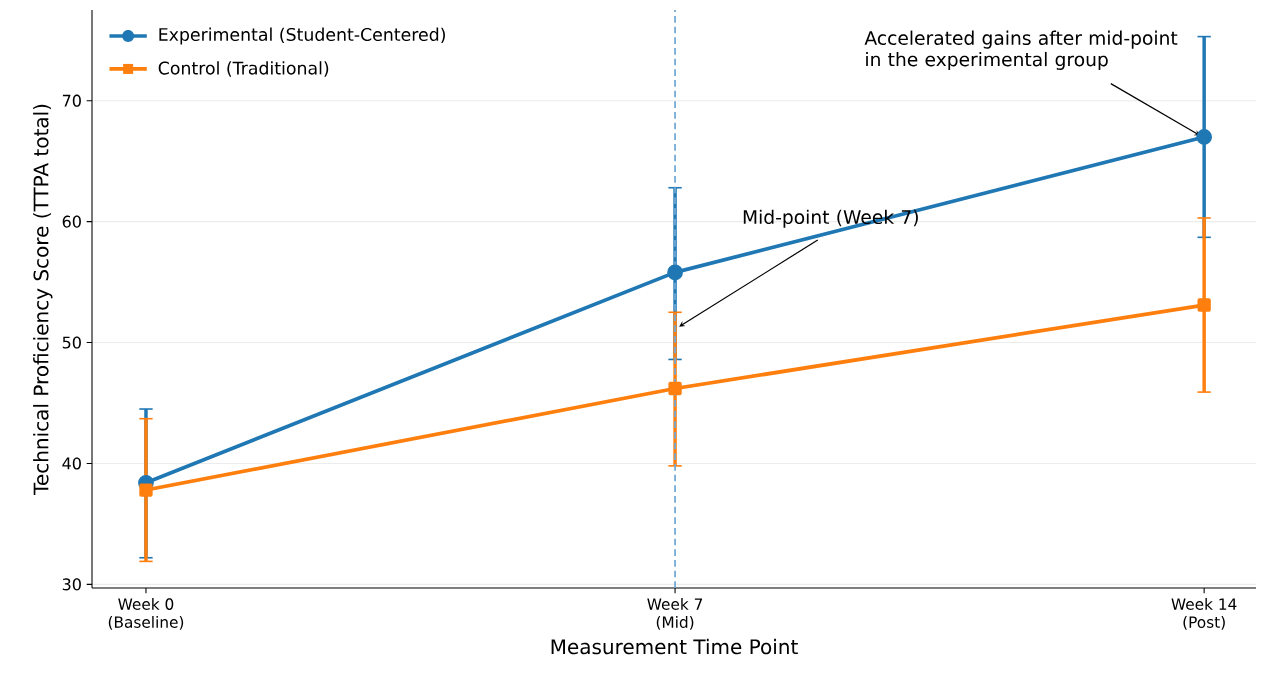 This screenshot has height=684, width=1279. Describe the element at coordinates (71, 342) in the screenshot. I see `y-tick-label: 50` at that location.